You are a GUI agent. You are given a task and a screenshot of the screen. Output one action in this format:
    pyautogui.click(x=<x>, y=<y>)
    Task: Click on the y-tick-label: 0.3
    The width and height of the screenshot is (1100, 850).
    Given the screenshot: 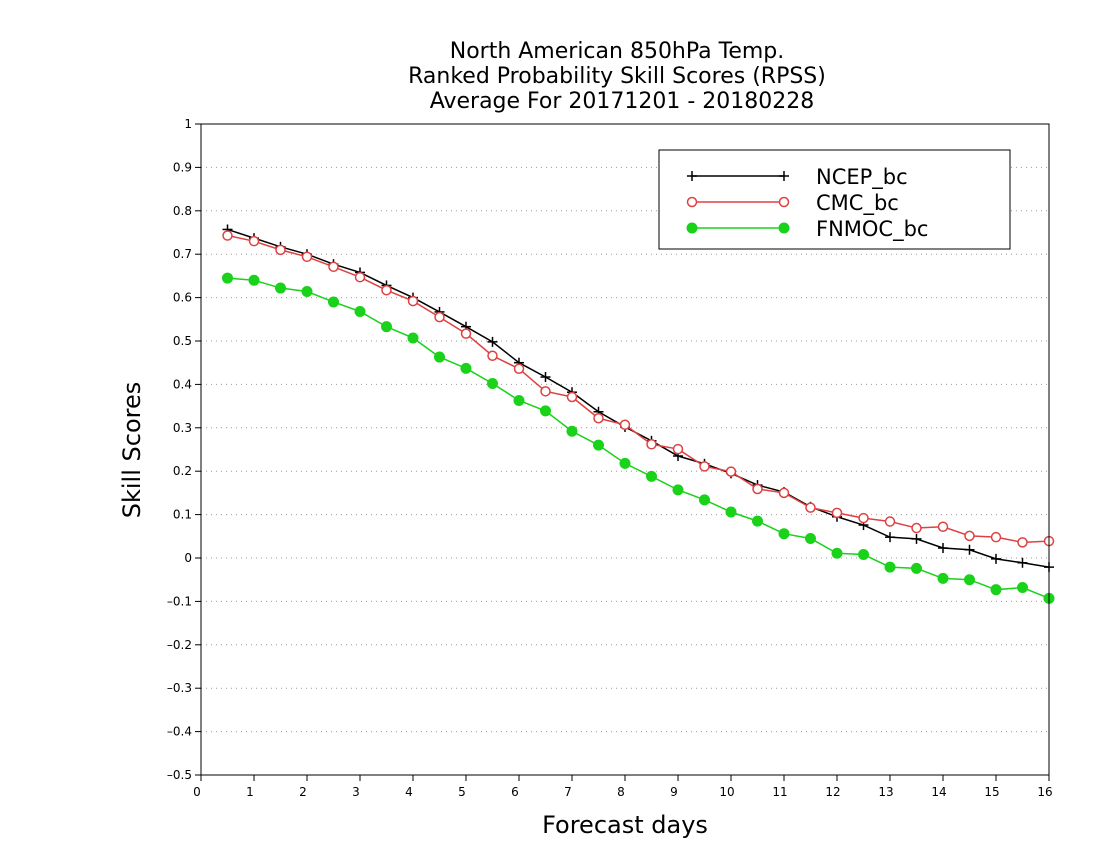 What is the action you would take?
    pyautogui.click(x=182, y=428)
    